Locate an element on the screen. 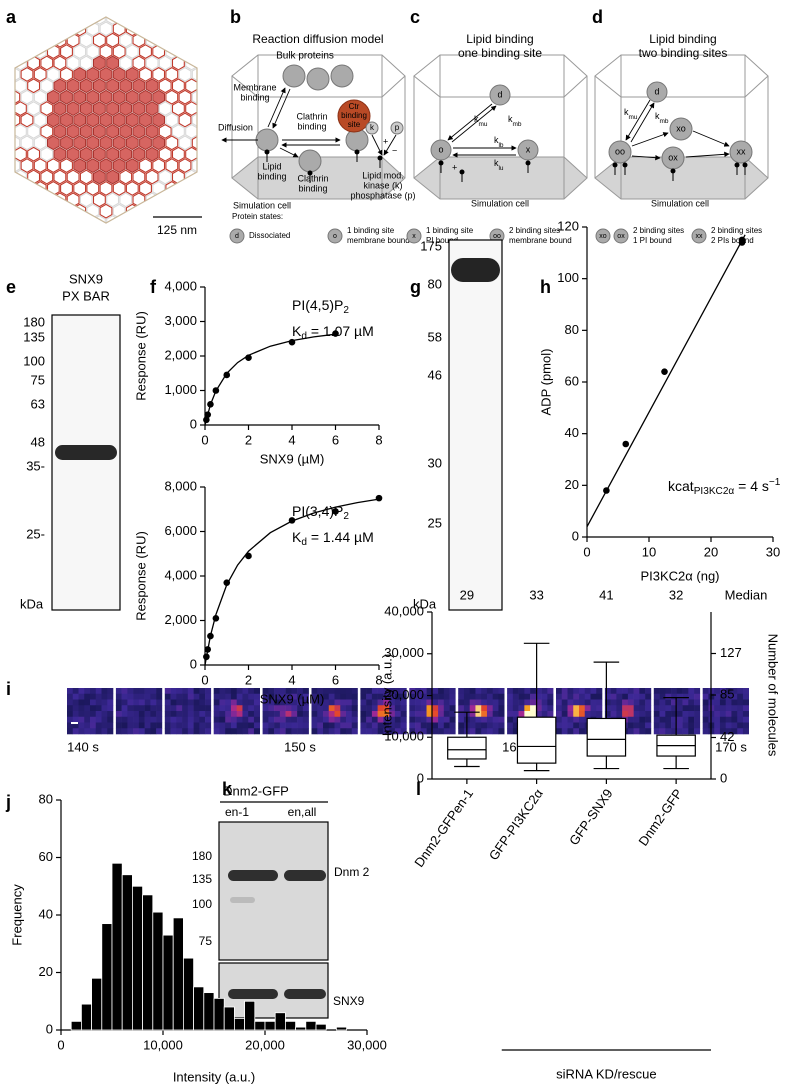 The image size is (788, 1089). label: 180 is located at coordinates (34, 321).